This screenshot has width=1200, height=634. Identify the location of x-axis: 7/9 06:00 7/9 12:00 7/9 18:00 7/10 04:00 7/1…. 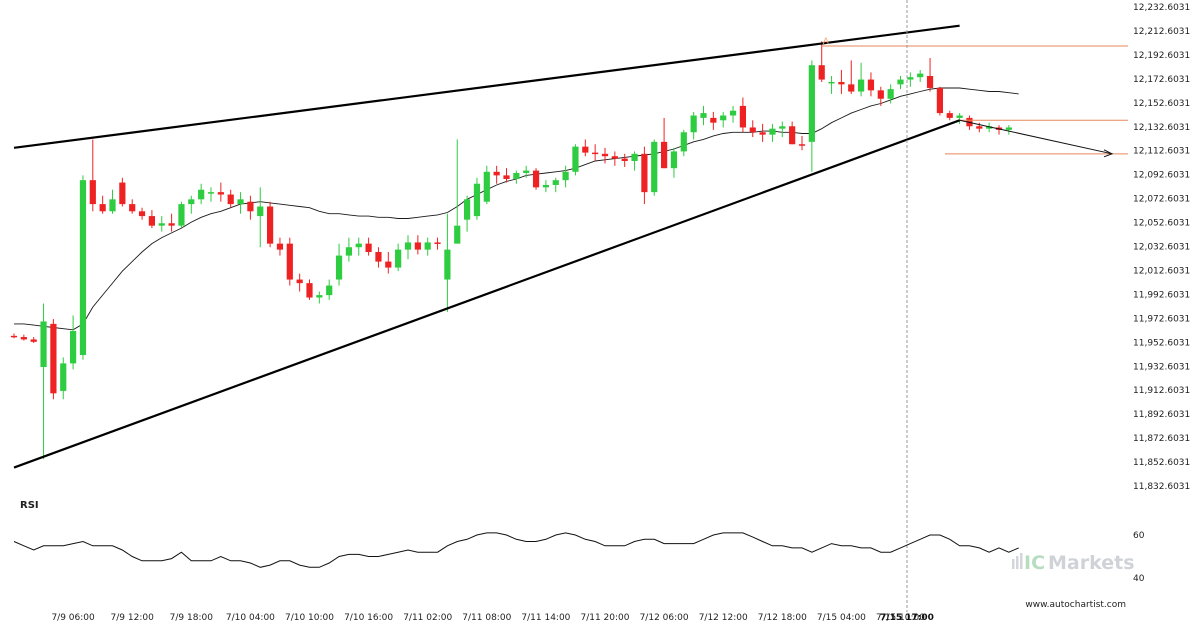
(492, 618).